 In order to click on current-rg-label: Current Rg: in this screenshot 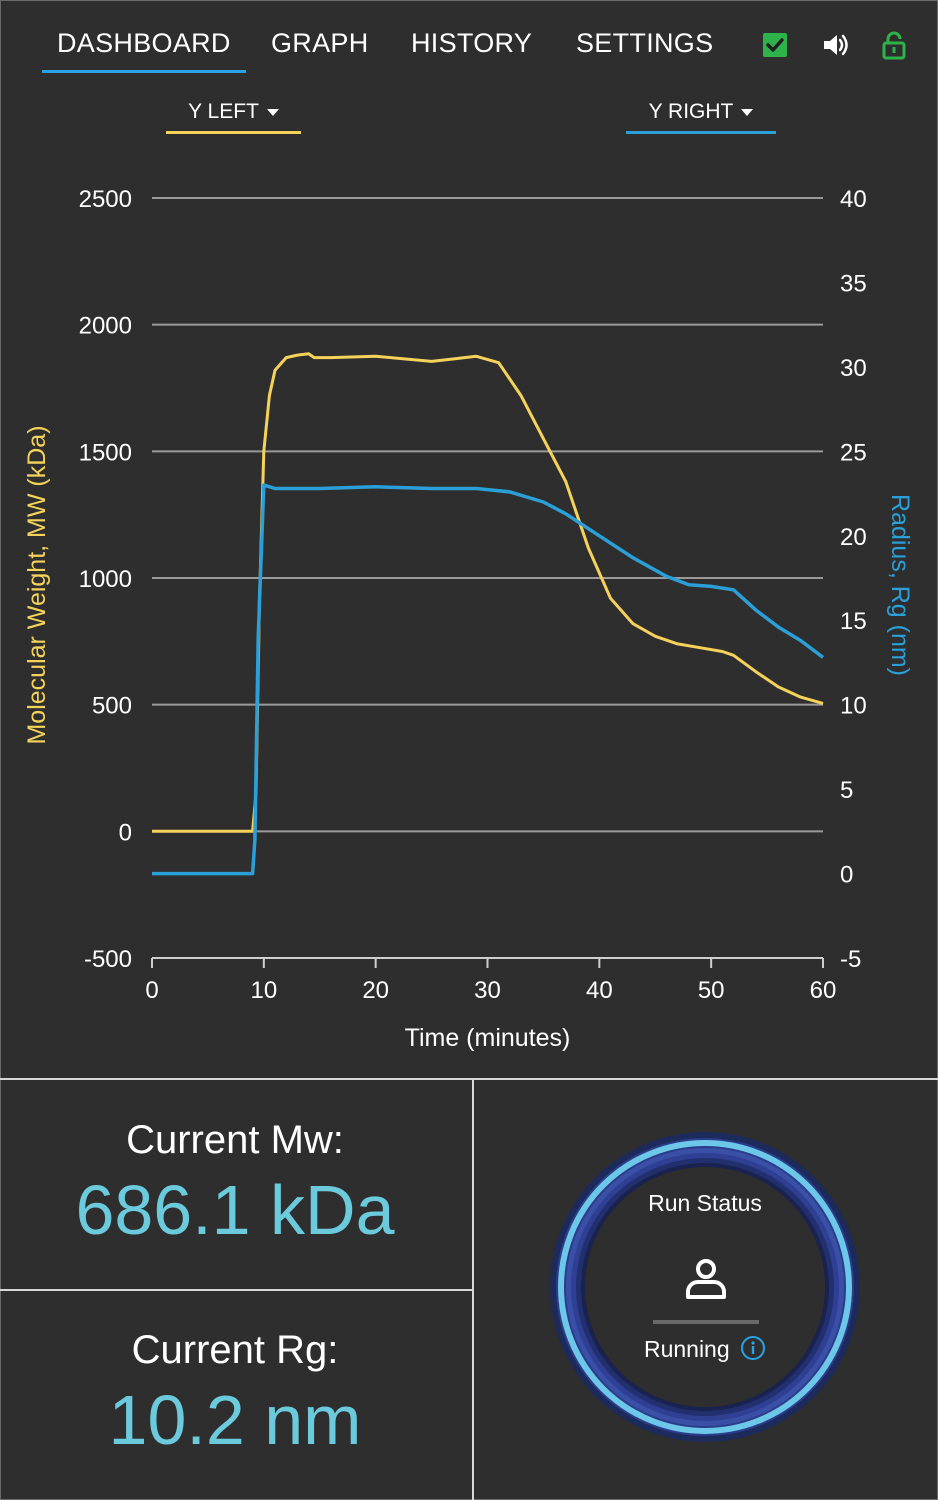, I will do `click(235, 1350)`.